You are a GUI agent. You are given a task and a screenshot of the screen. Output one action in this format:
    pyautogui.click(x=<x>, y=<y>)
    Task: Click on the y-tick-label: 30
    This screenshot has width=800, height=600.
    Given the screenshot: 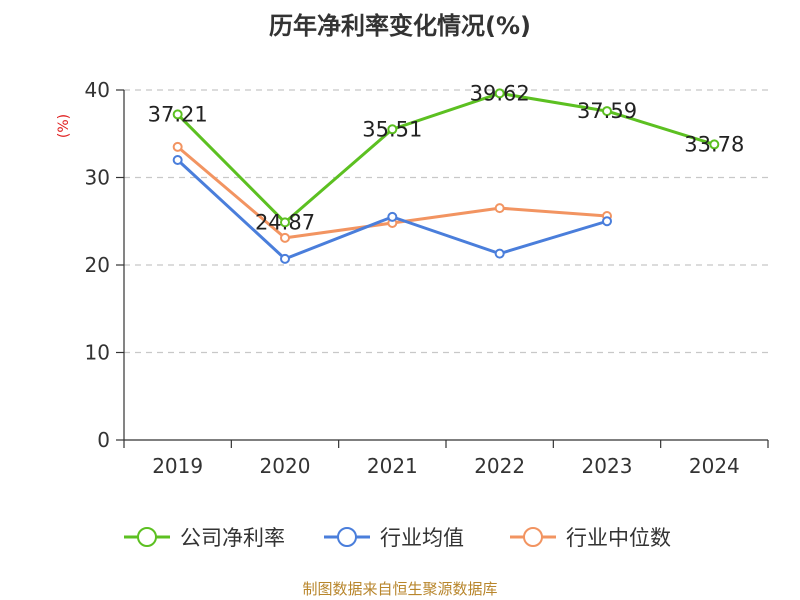 What is the action you would take?
    pyautogui.click(x=97, y=178)
    